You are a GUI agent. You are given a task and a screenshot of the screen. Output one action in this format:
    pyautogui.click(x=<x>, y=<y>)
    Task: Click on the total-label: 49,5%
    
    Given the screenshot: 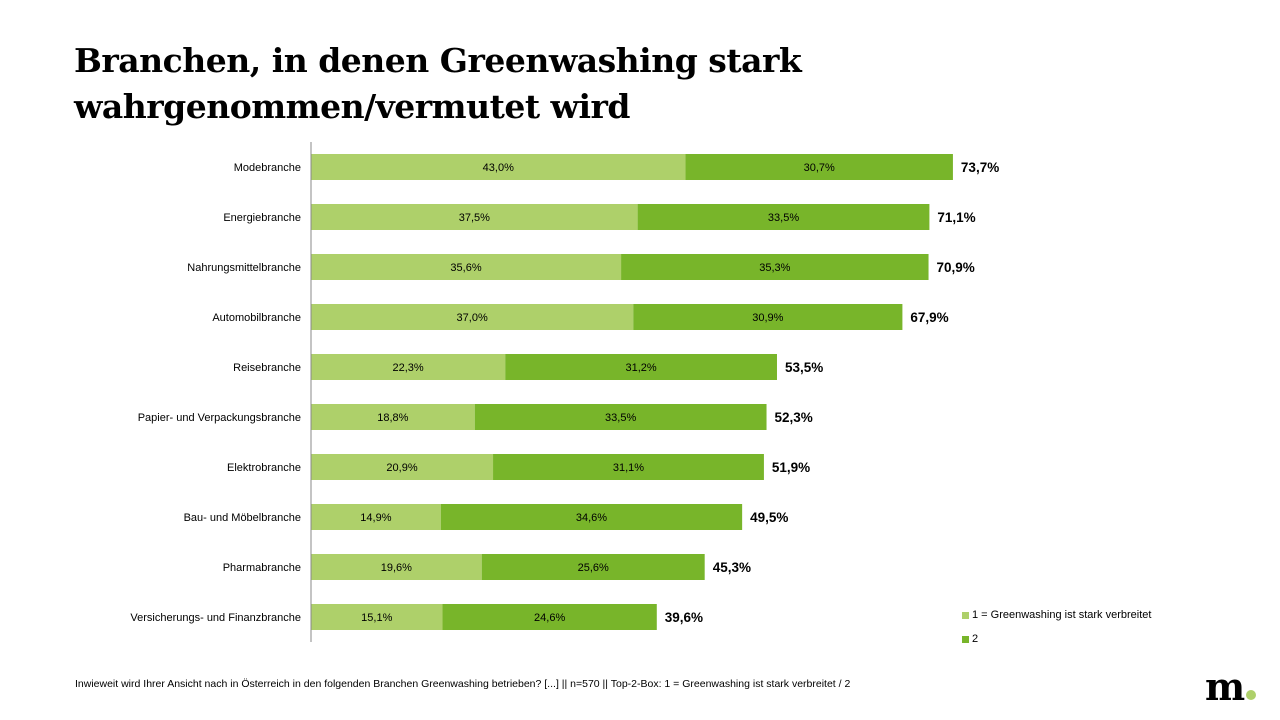 What is the action you would take?
    pyautogui.click(x=769, y=517)
    